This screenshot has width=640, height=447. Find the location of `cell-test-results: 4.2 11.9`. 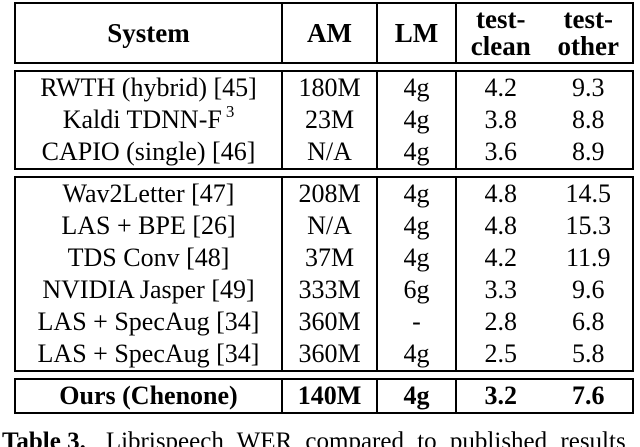

cell-test-results: 4.2 11.9 is located at coordinates (544, 258).